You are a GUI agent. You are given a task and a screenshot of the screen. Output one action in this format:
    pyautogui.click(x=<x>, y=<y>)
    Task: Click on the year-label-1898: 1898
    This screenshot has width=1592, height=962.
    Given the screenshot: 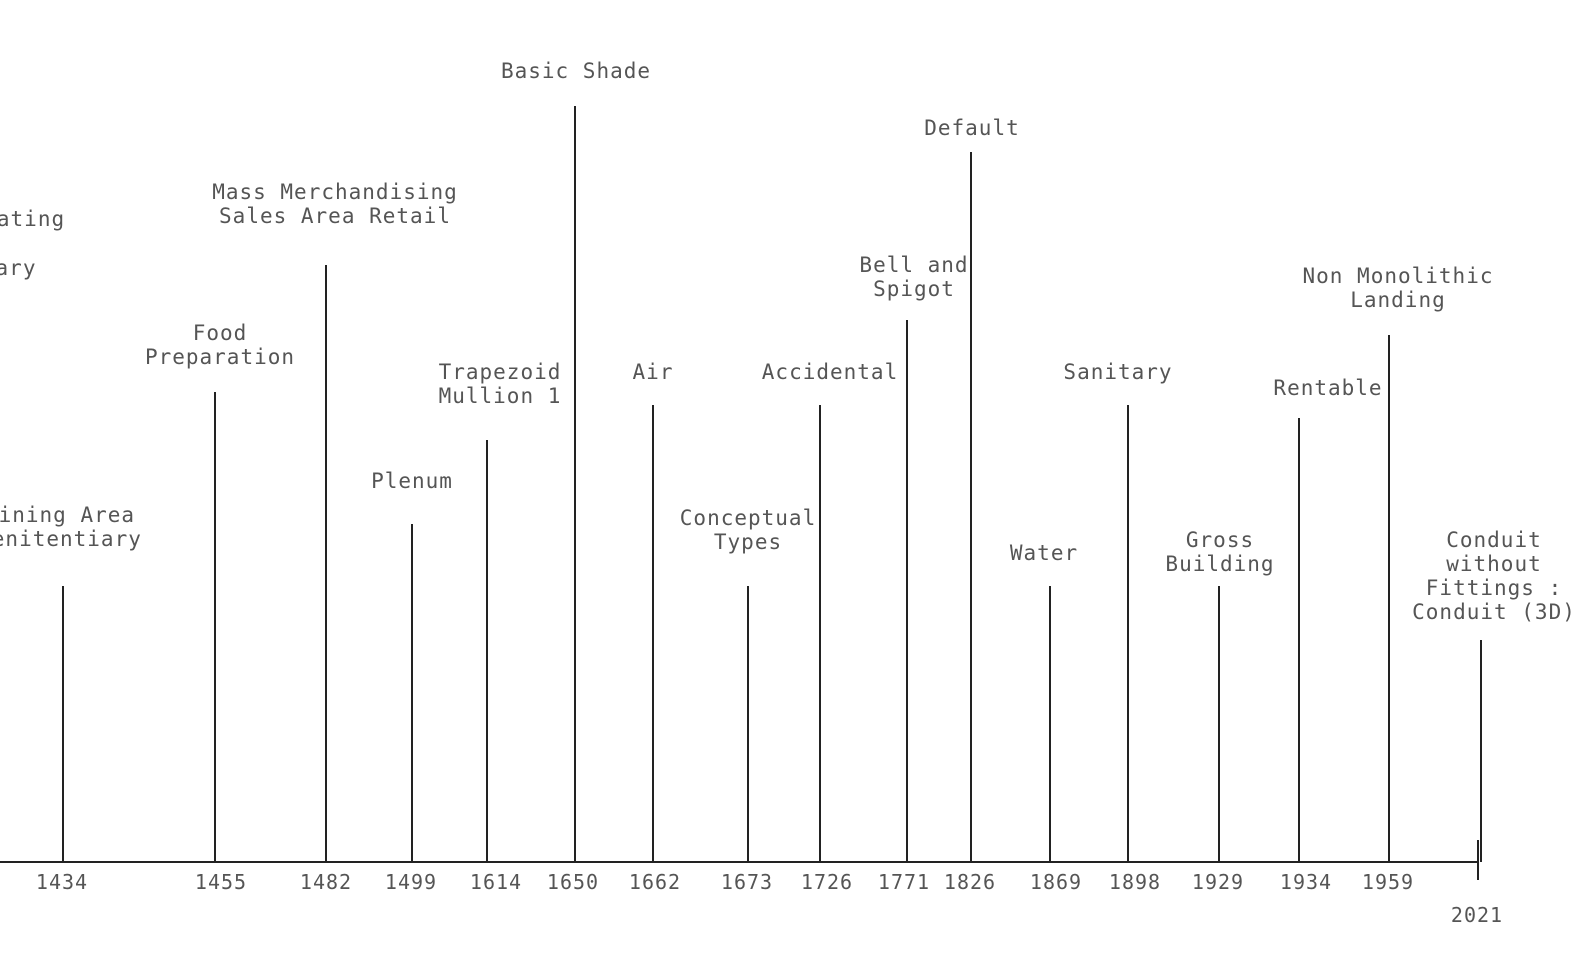 What is the action you would take?
    pyautogui.click(x=1135, y=882)
    